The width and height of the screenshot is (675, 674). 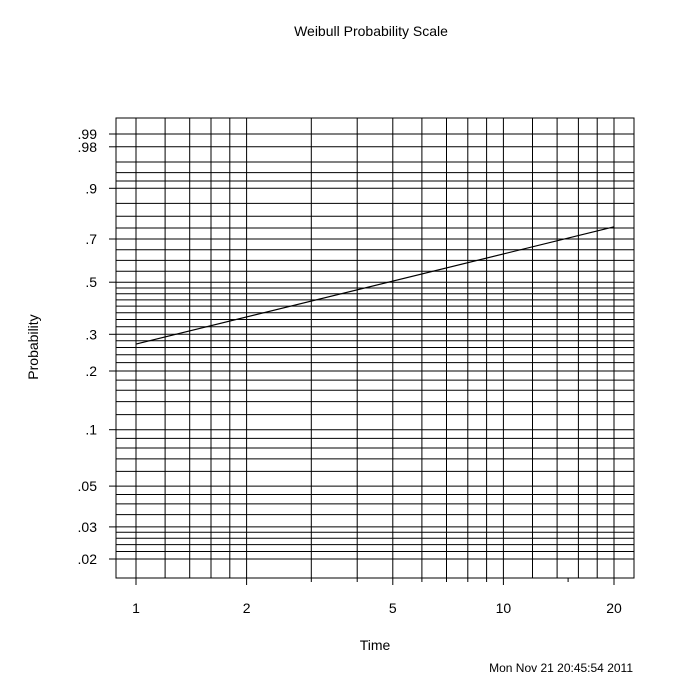 What do you see at coordinates (88, 527) in the screenshot?
I see `y-tick-label-1: .03` at bounding box center [88, 527].